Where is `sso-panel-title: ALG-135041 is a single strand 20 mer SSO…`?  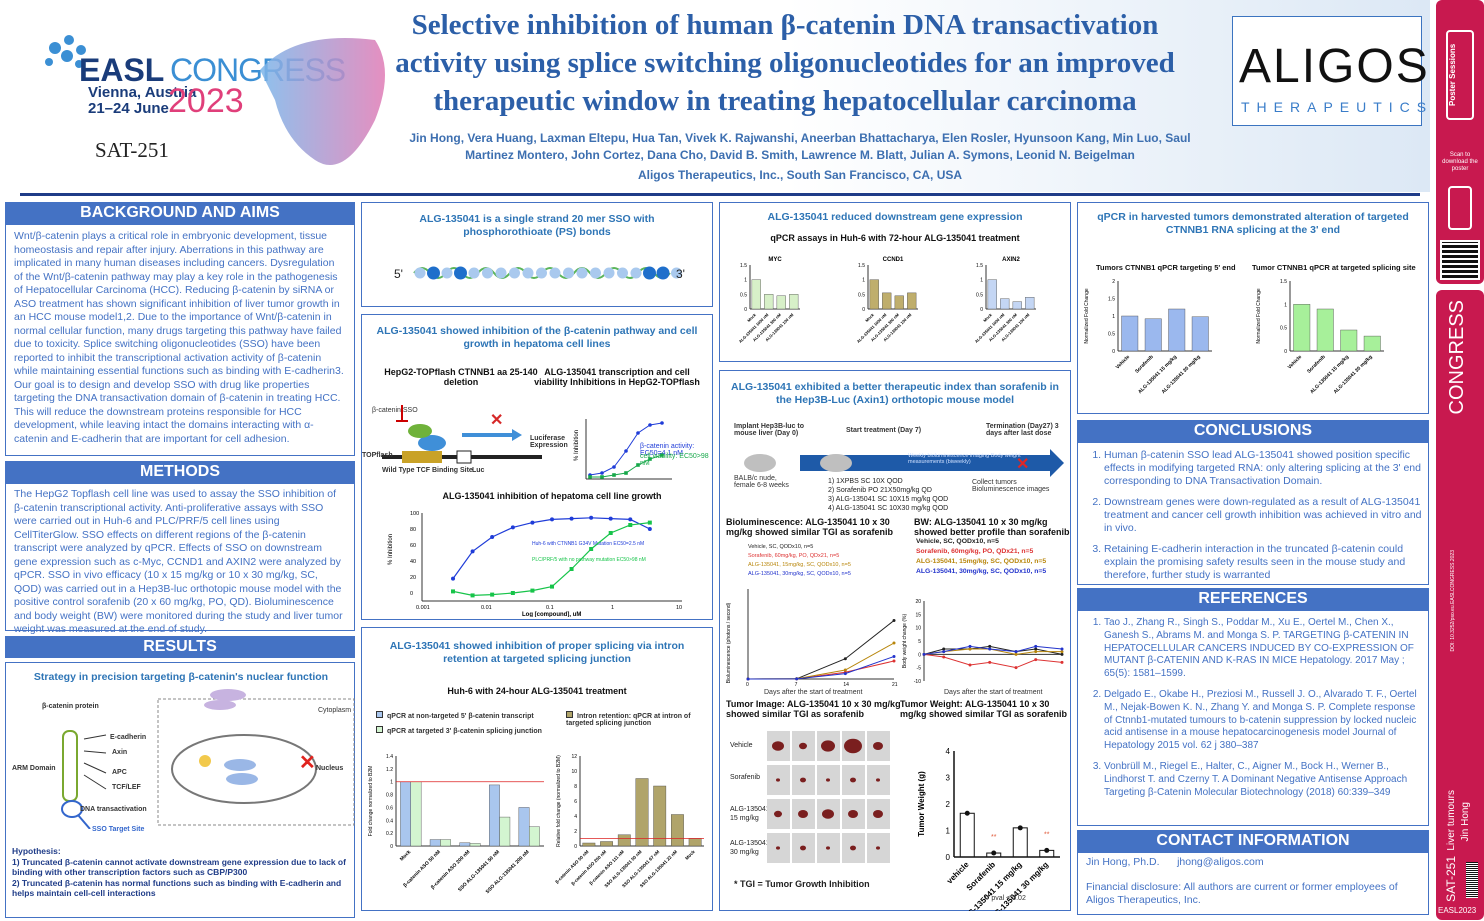 sso-panel-title: ALG-135041 is a single strand 20 mer SSO… is located at coordinates (537, 225).